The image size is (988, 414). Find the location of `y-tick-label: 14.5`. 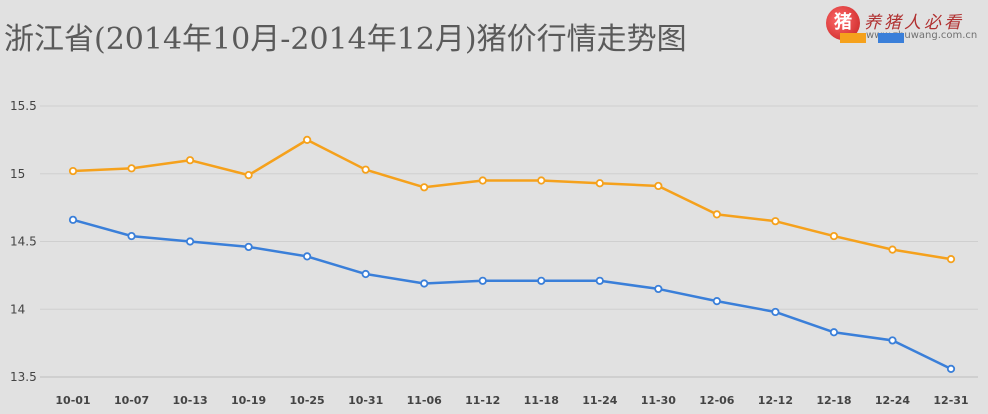

y-tick-label: 14.5 is located at coordinates (23, 242).